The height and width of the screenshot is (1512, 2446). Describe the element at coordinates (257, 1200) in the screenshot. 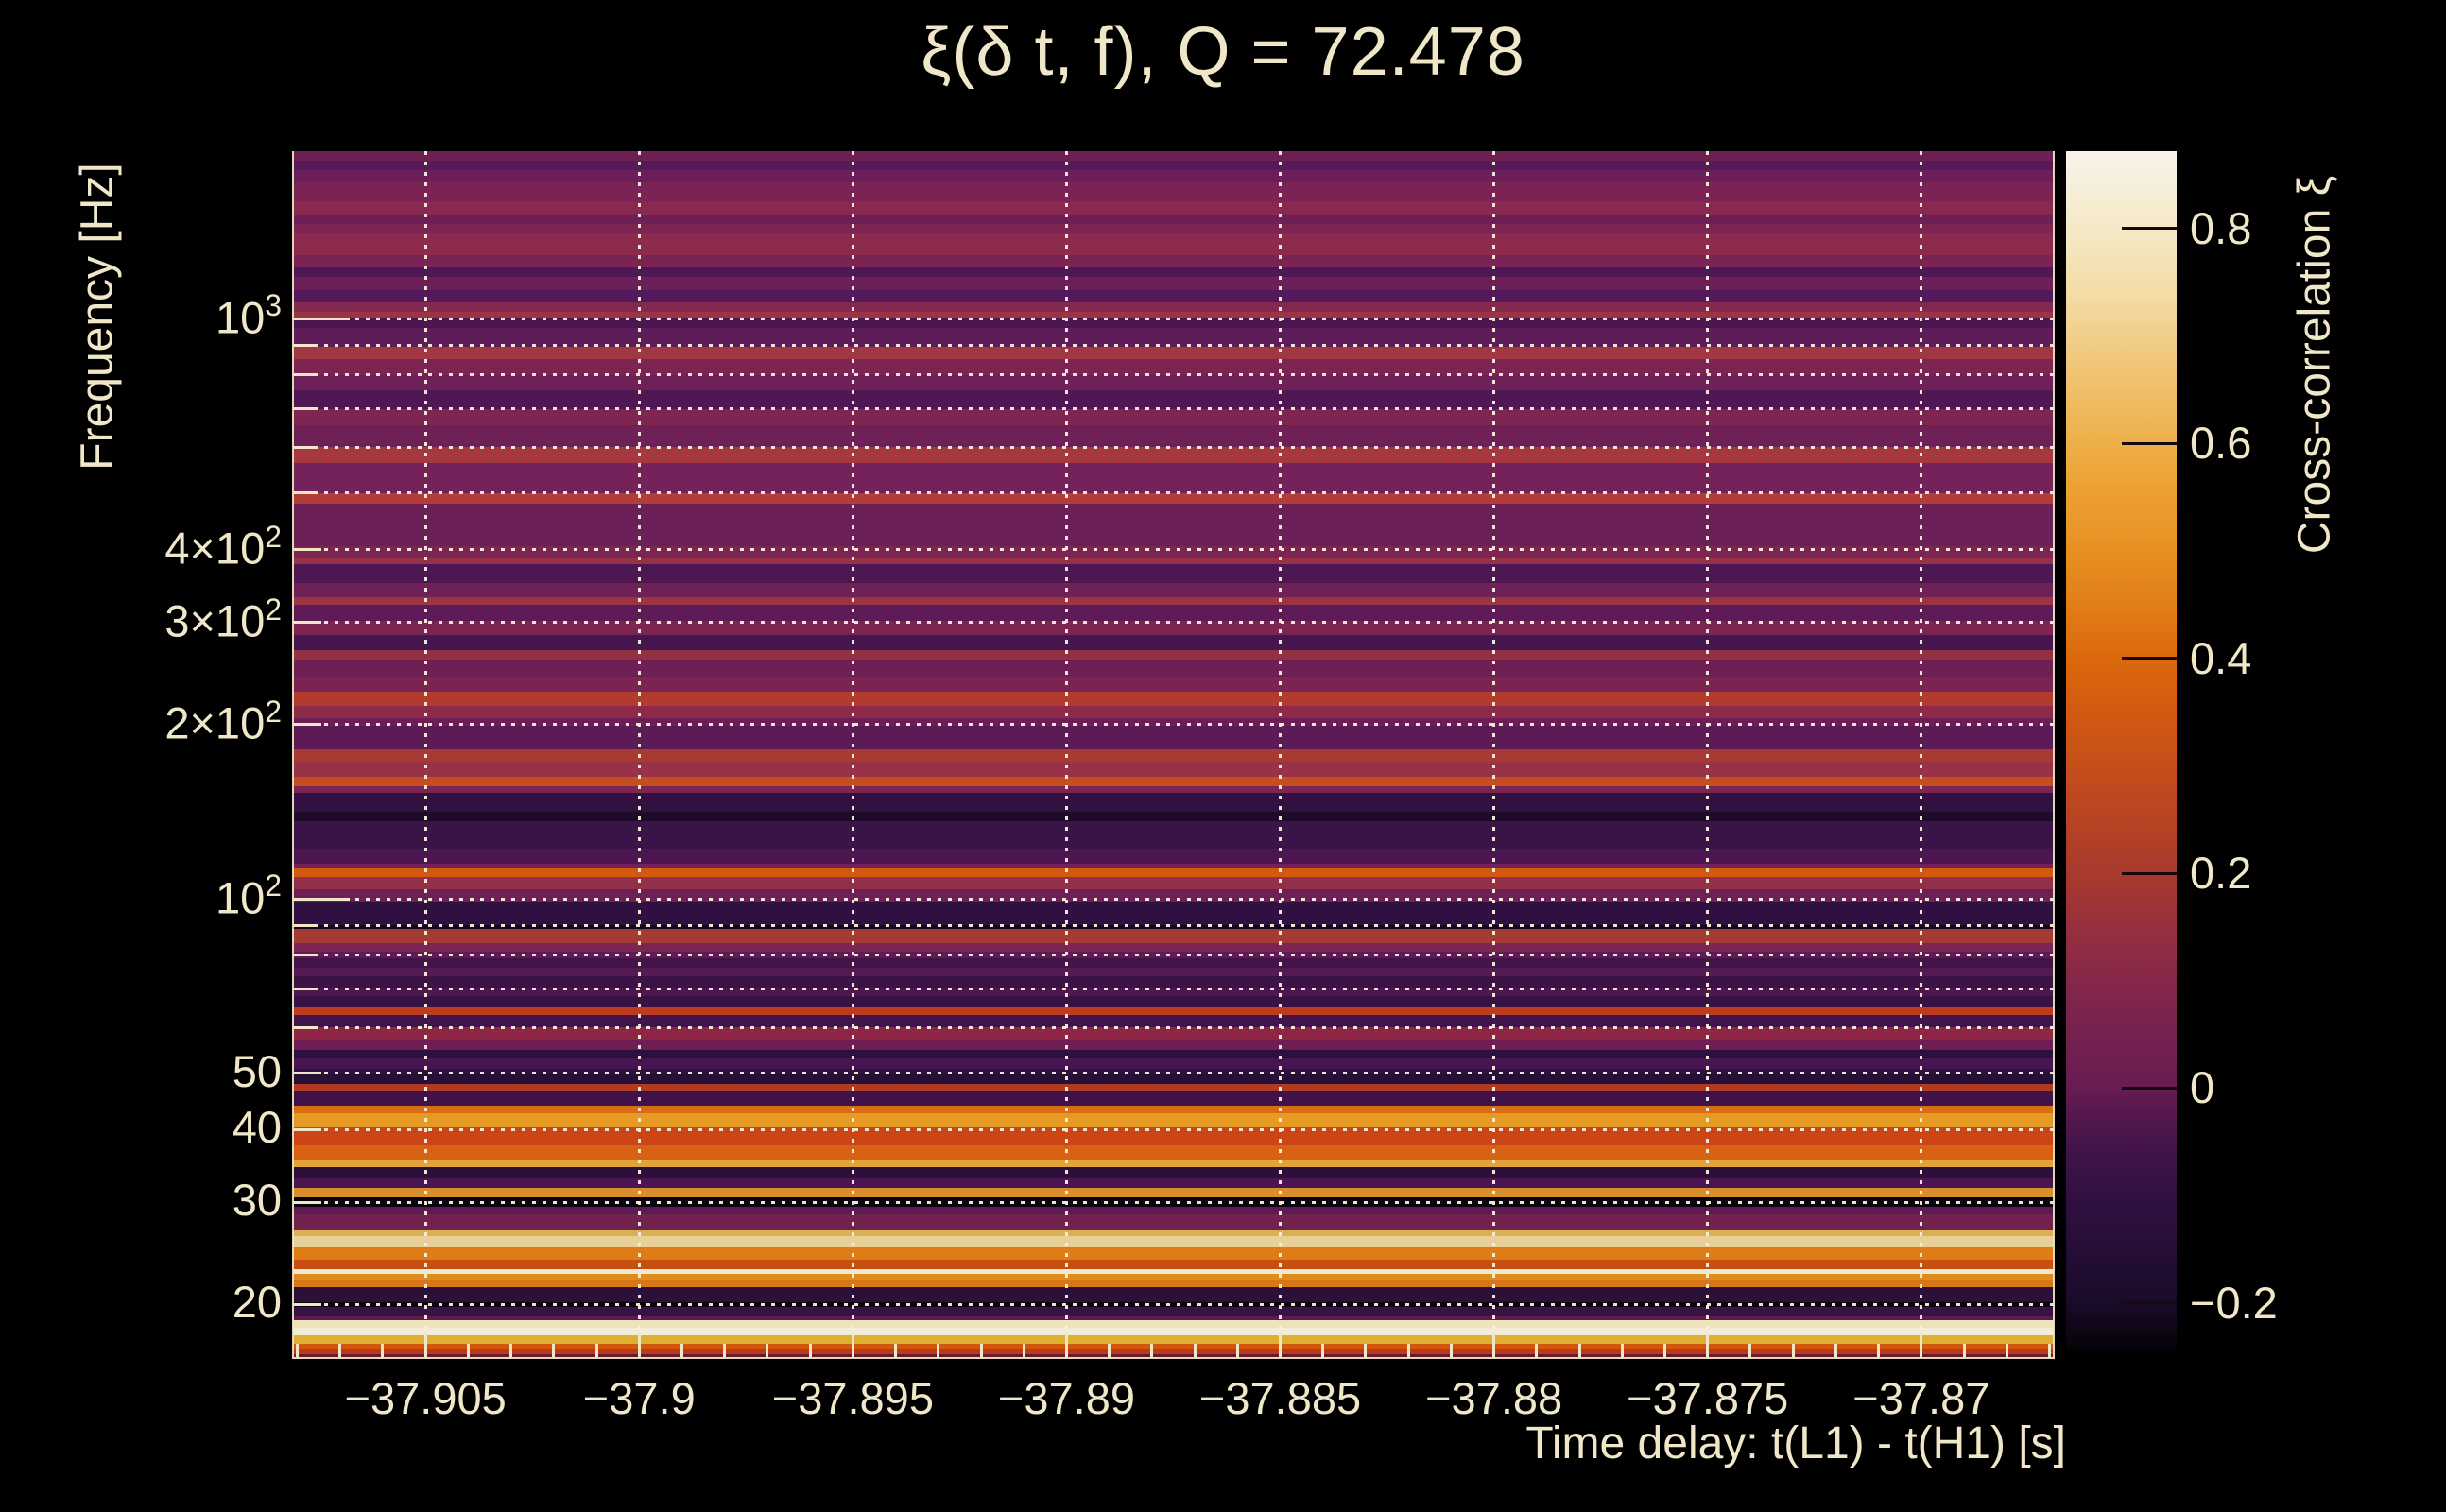

I see `y-tick-label: 30` at that location.